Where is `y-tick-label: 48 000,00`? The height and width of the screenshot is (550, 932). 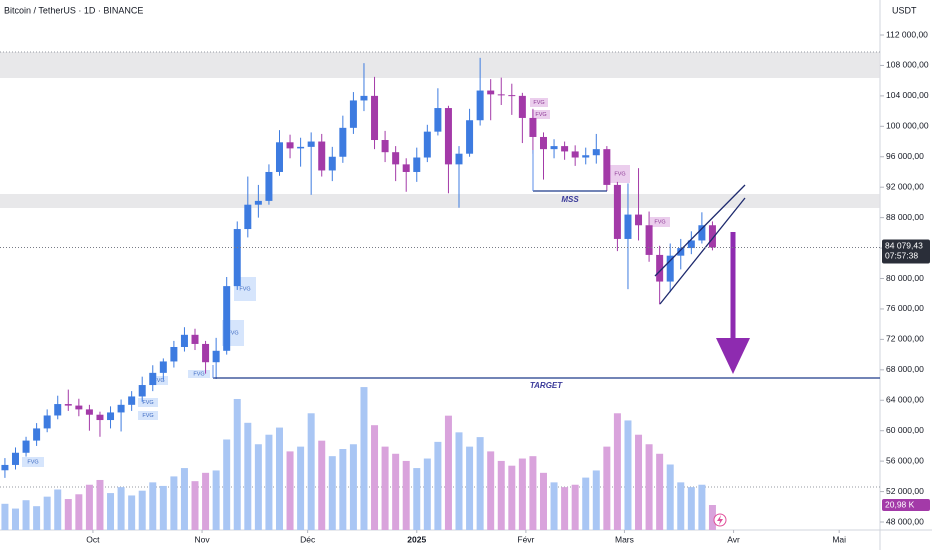
y-tick-label: 48 000,00 is located at coordinates (905, 521).